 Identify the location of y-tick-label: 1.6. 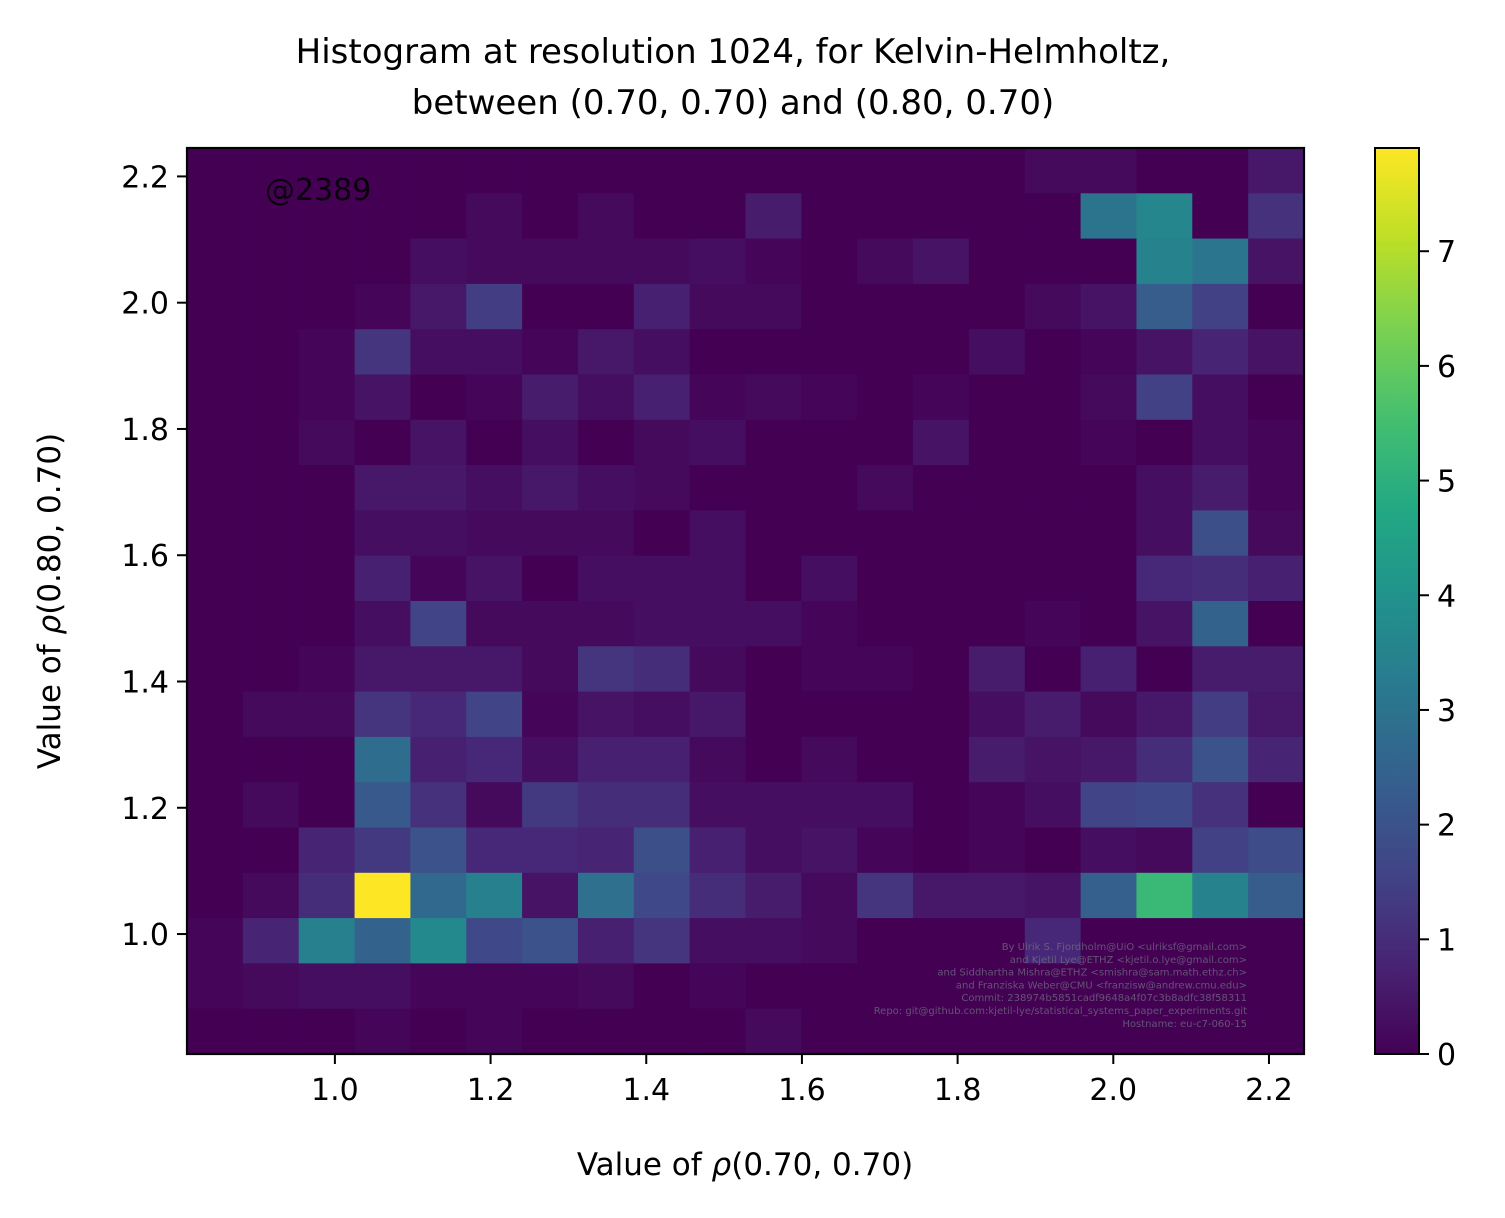
(145, 556).